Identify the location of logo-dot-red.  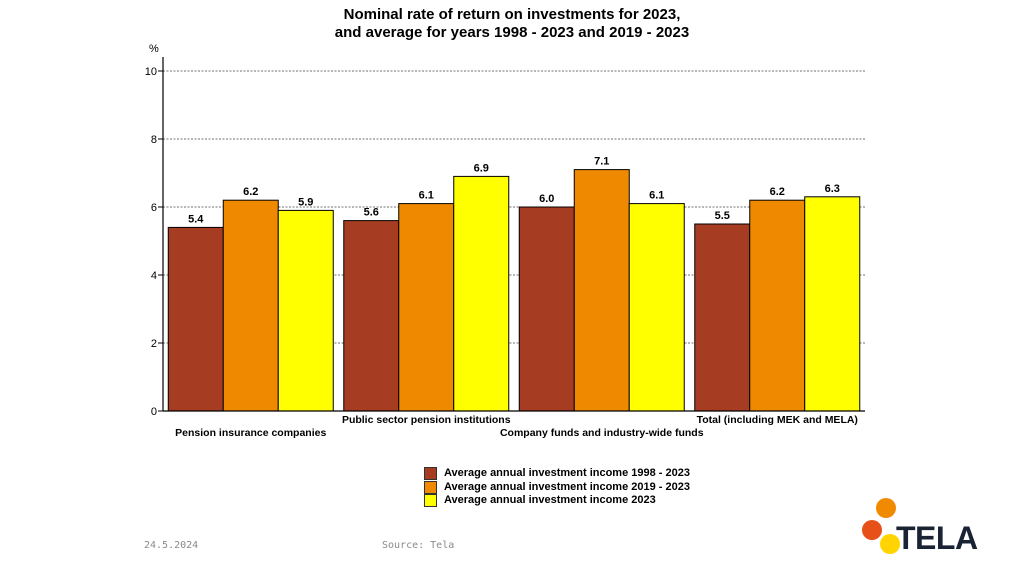
(872, 530).